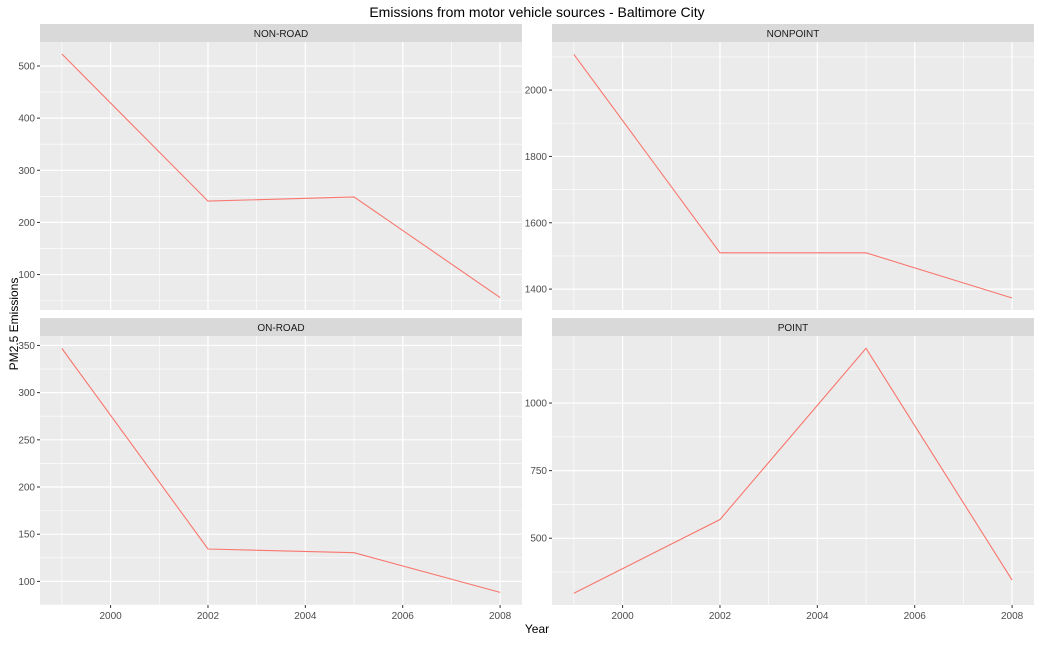 The height and width of the screenshot is (645, 1040). What do you see at coordinates (281, 34) in the screenshot?
I see `facet-strip-label: NON-ROAD` at bounding box center [281, 34].